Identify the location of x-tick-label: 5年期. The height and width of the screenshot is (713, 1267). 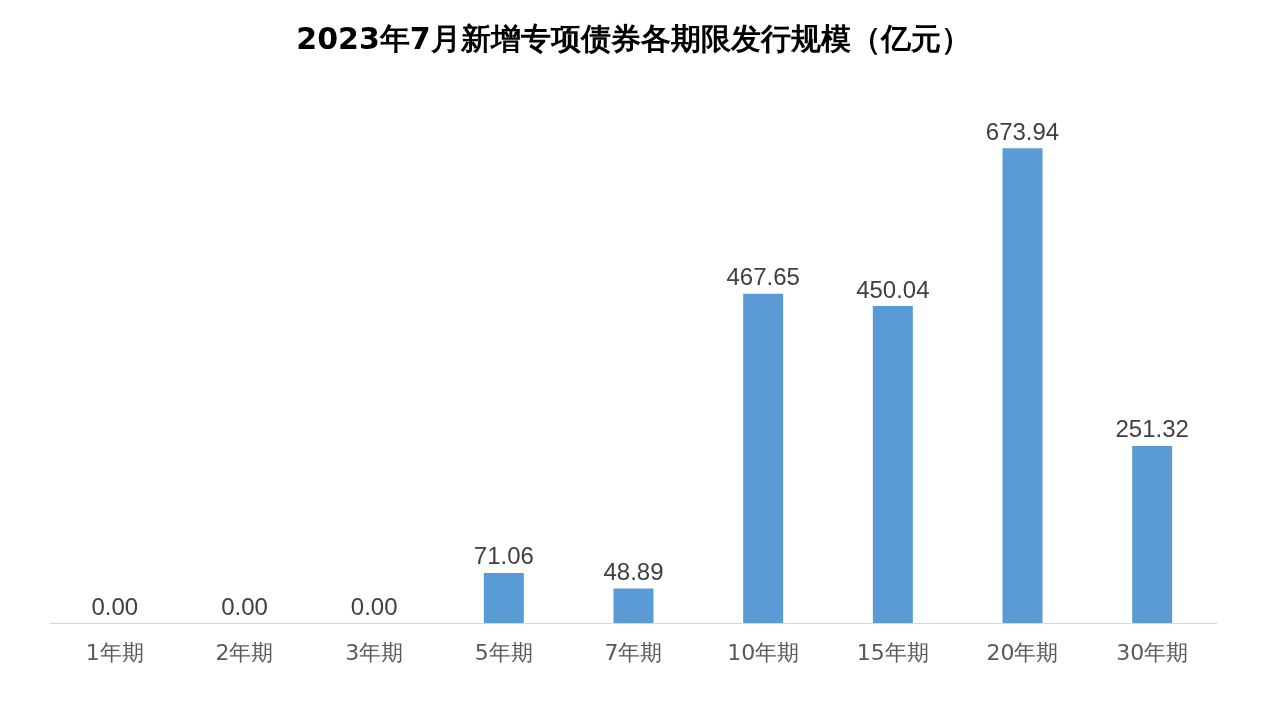
(503, 652).